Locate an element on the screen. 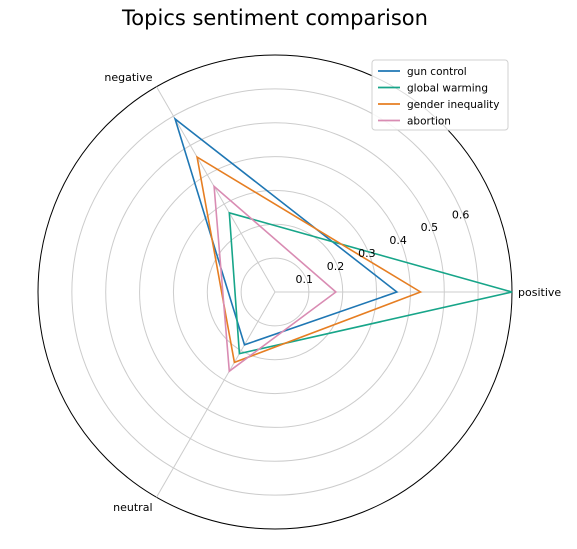 The width and height of the screenshot is (577, 549). r-tick-label: 0.3 is located at coordinates (367, 253).